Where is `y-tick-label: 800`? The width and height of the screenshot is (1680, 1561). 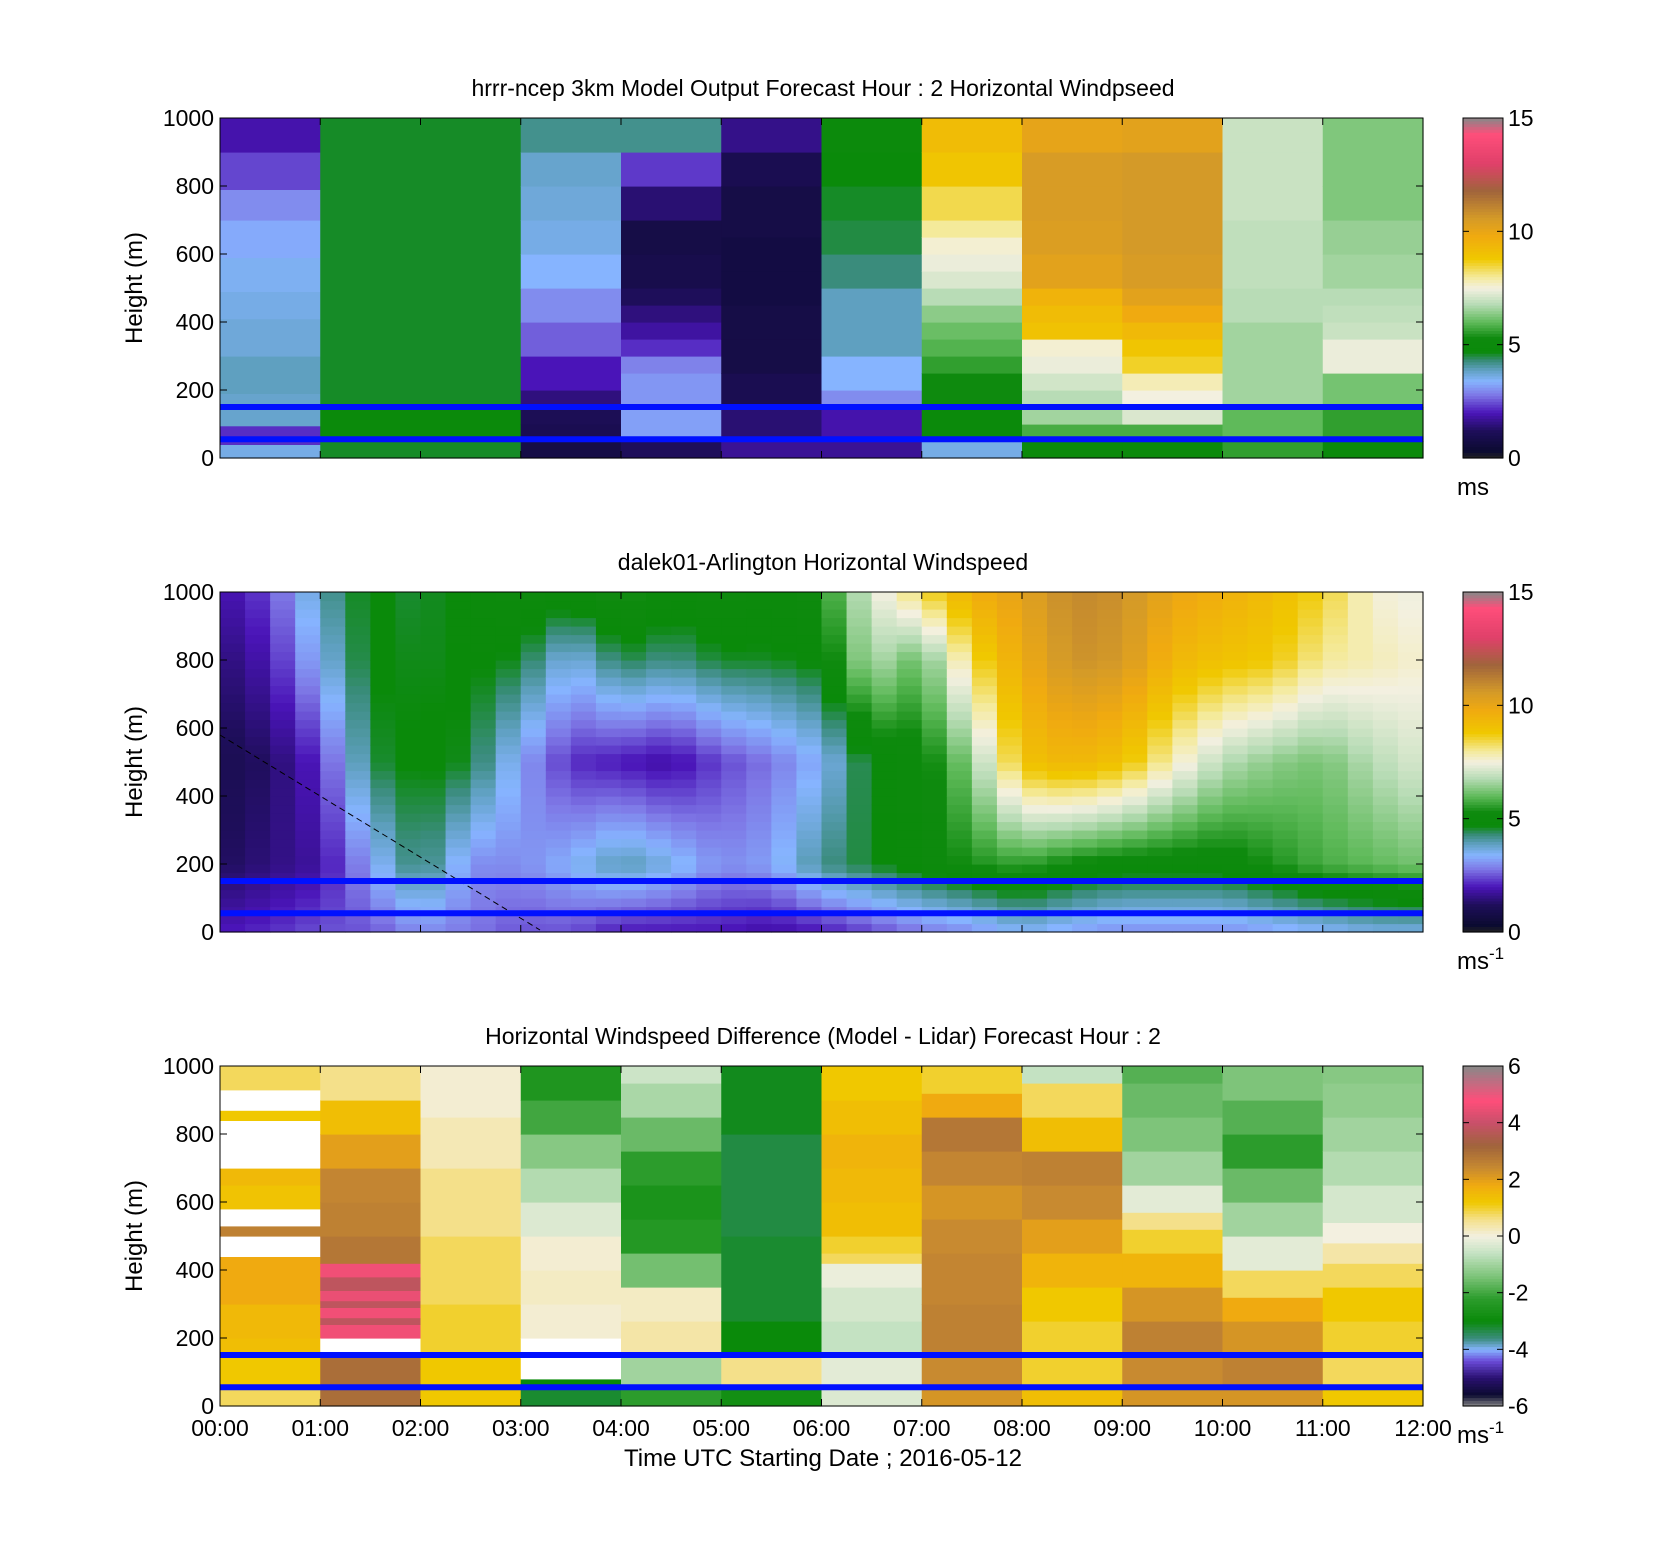 y-tick-label: 800 is located at coordinates (195, 186).